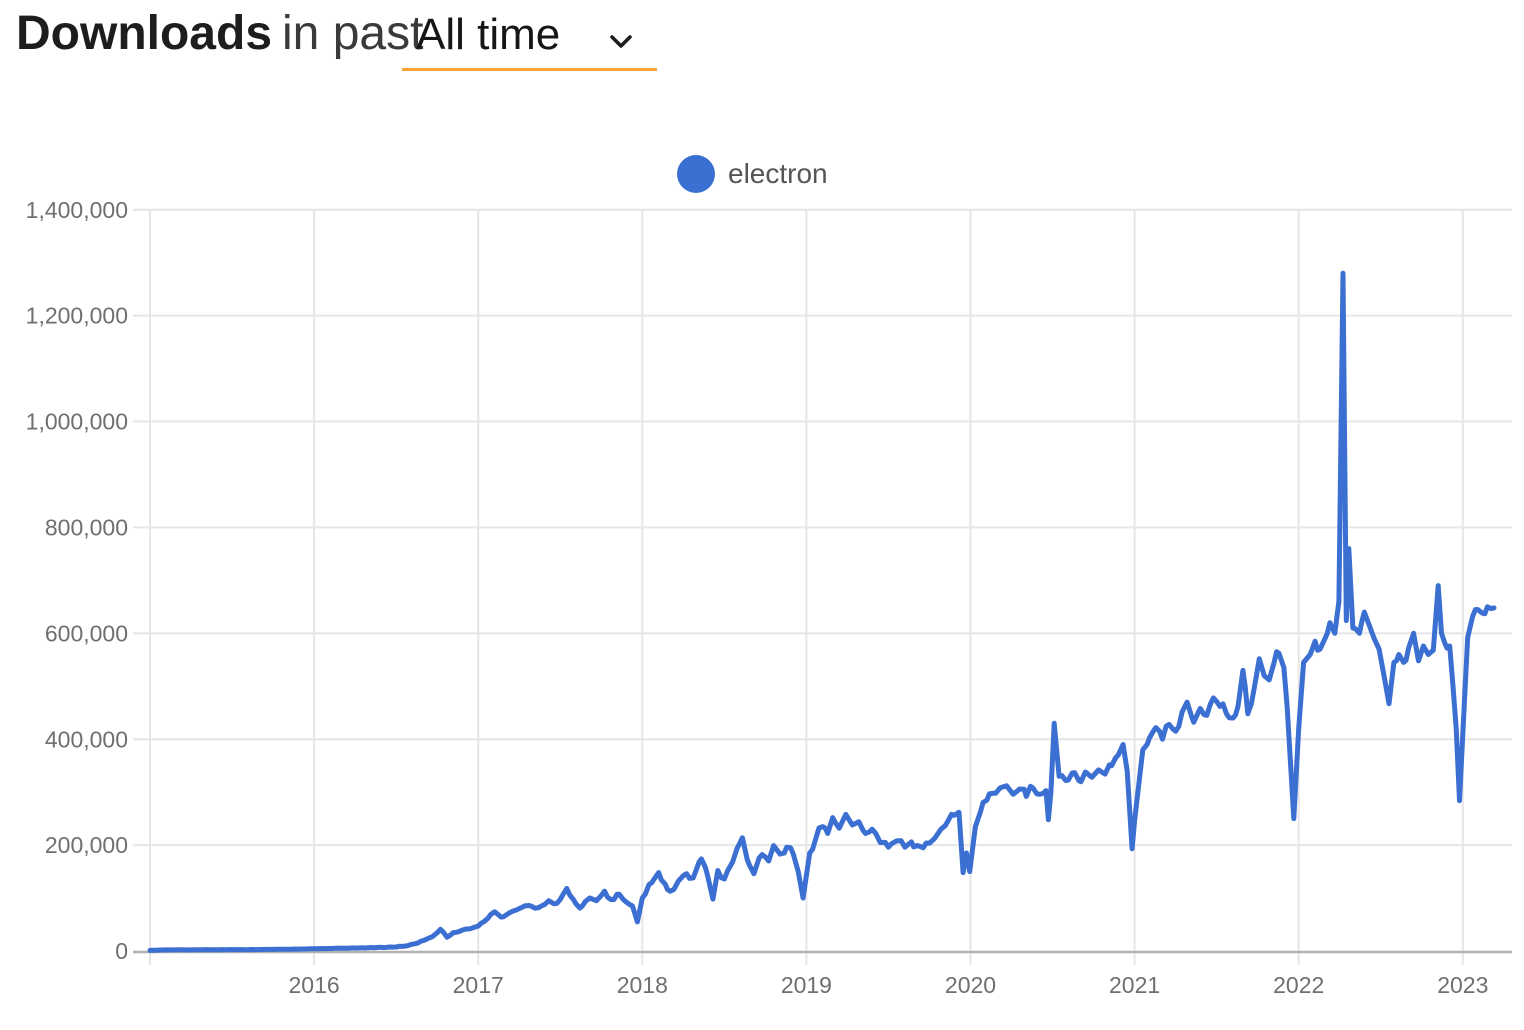 The height and width of the screenshot is (1030, 1524). Describe the element at coordinates (478, 985) in the screenshot. I see `x-tick-label: 2017` at that location.